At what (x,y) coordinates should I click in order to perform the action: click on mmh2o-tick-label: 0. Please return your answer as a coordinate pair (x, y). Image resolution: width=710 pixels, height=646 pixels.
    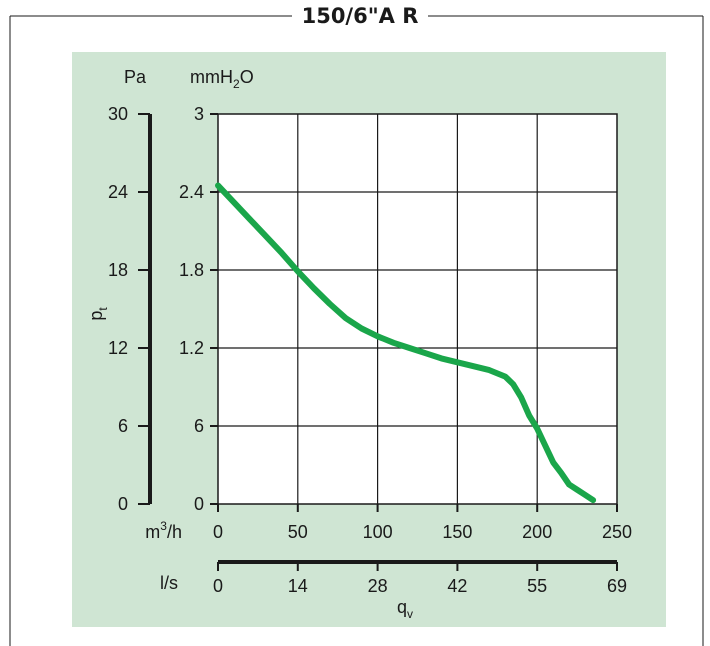
    Looking at the image, I should click on (199, 504).